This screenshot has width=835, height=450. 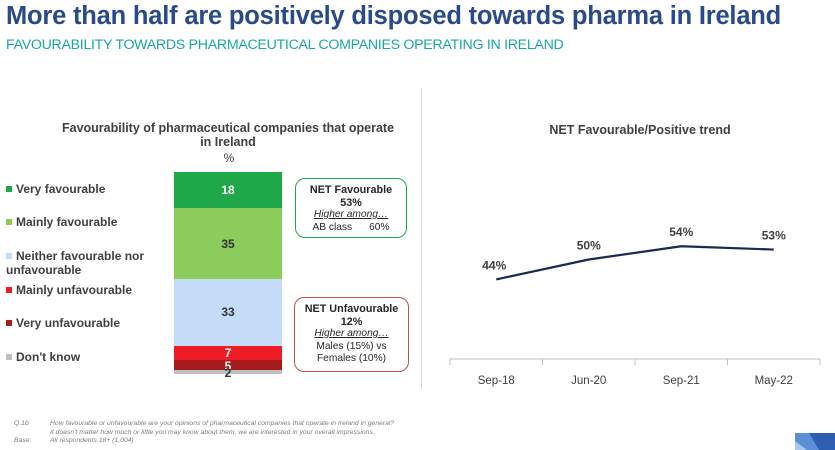 What do you see at coordinates (681, 232) in the screenshot?
I see `data-label-2: 54%` at bounding box center [681, 232].